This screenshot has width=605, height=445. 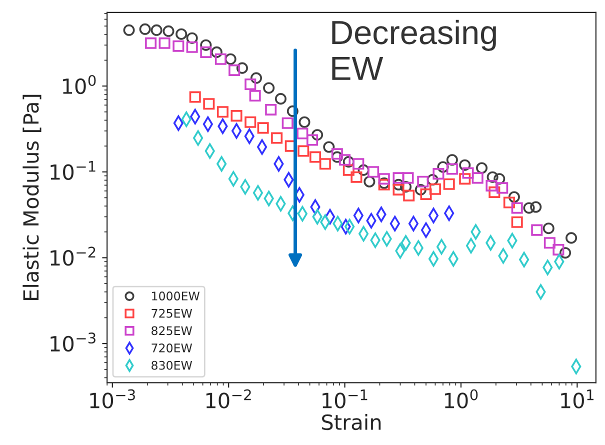 What do you see at coordinates (176, 296) in the screenshot?
I see `legend-label: 1000EW` at bounding box center [176, 296].